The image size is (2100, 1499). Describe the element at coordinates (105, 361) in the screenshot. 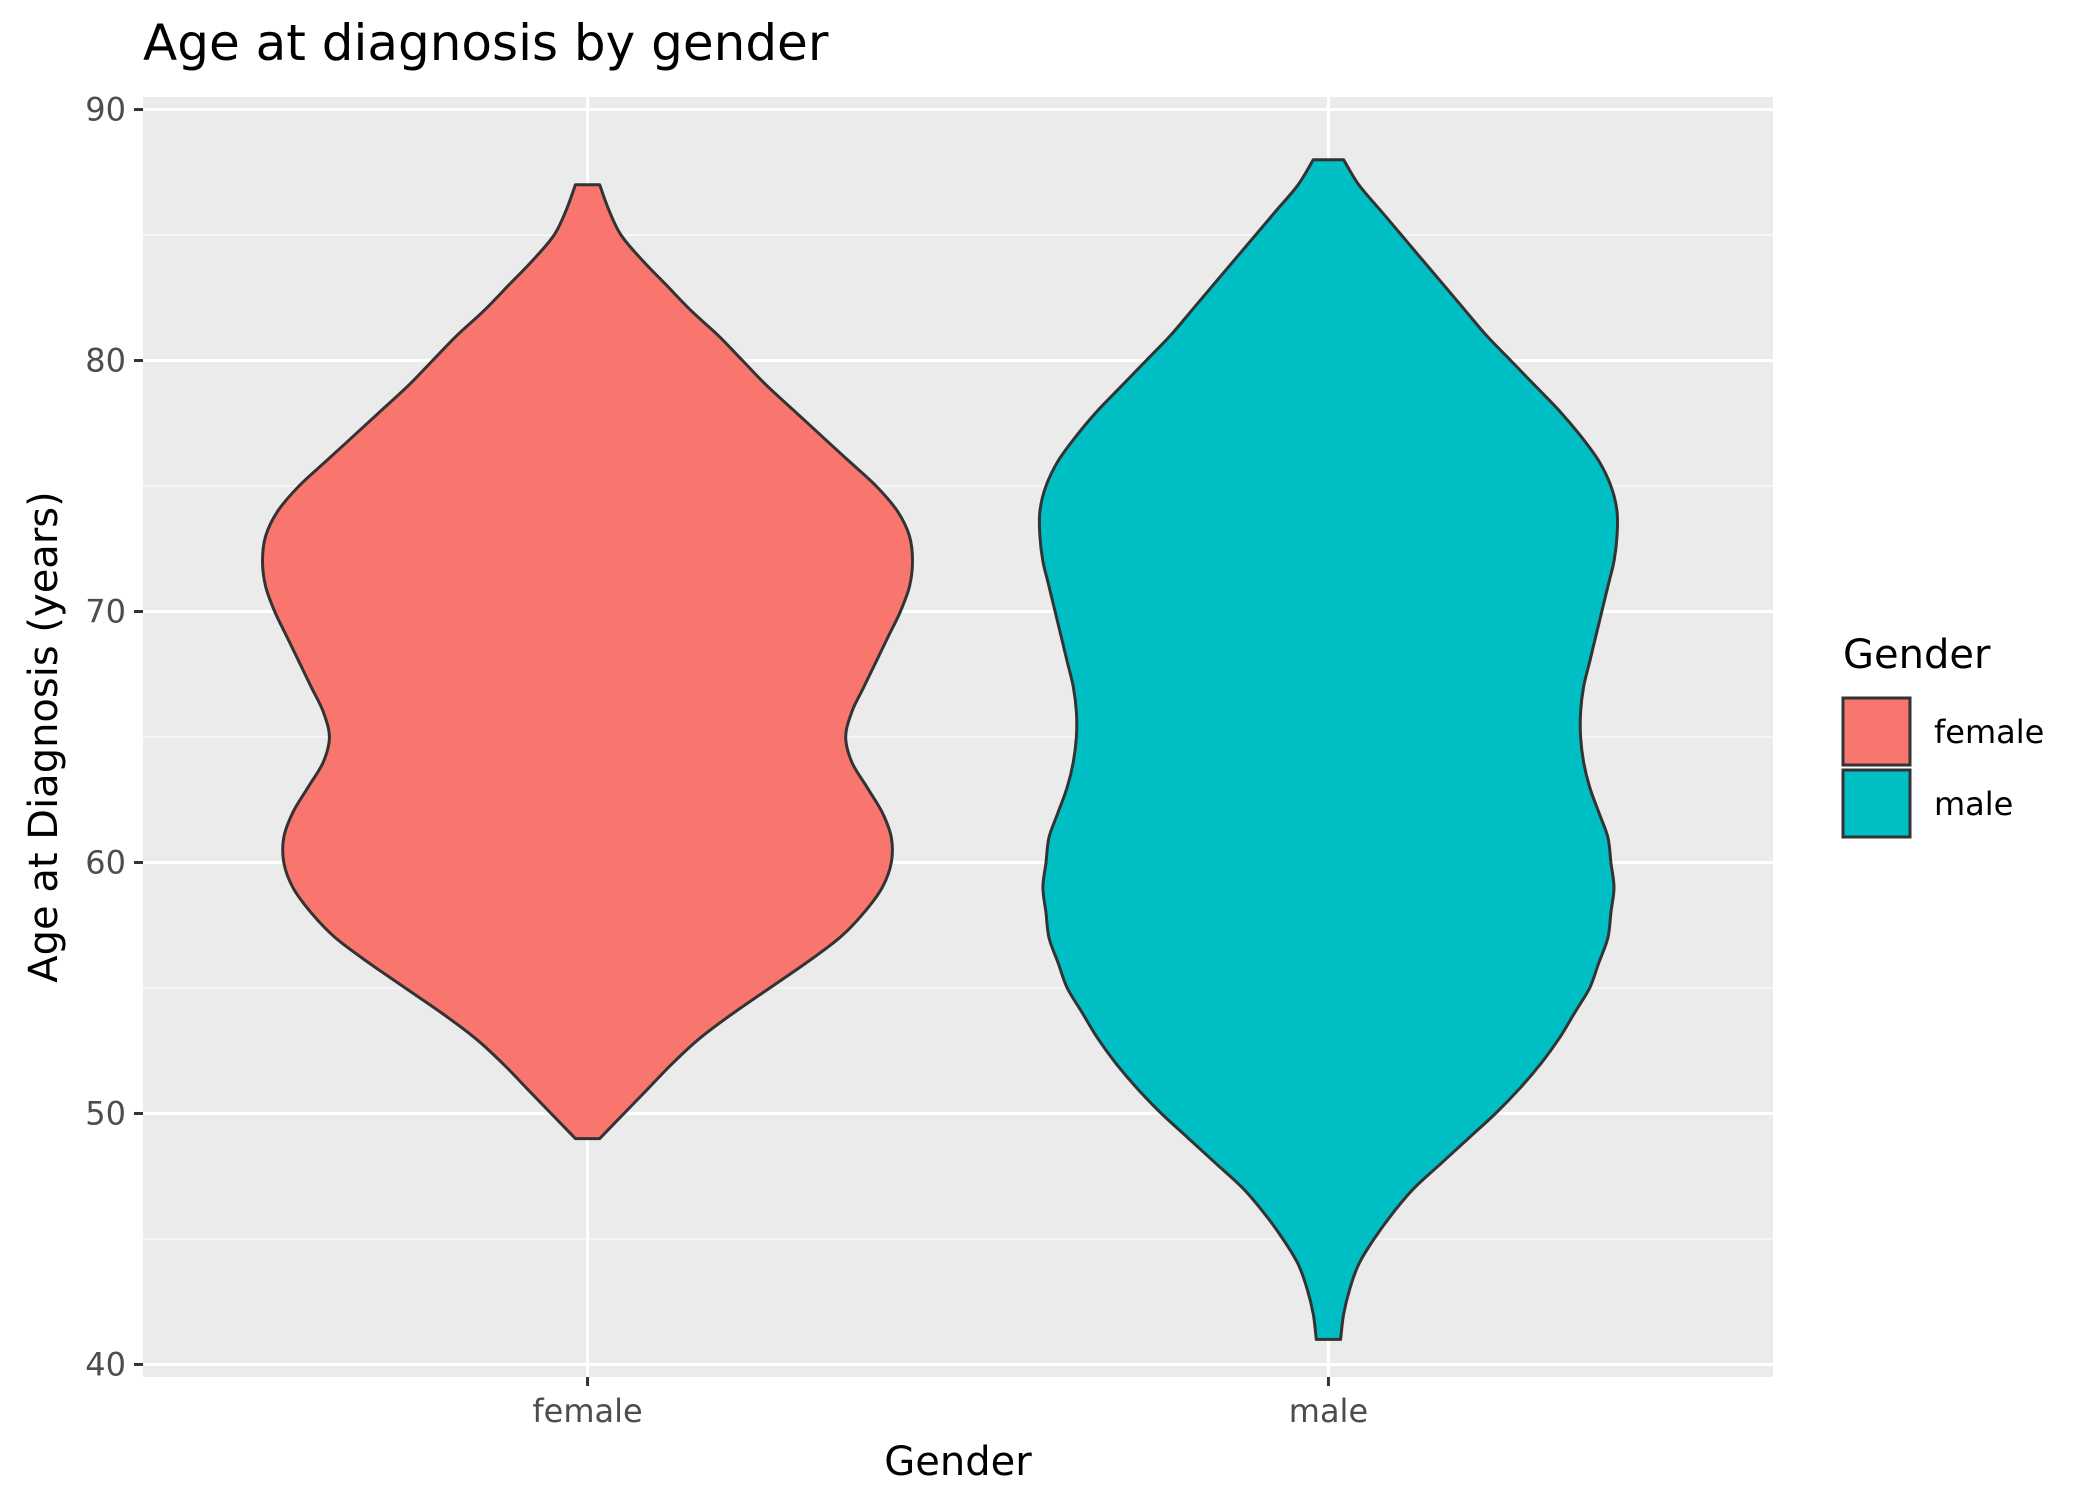

I see `y-tick-label: 80` at that location.